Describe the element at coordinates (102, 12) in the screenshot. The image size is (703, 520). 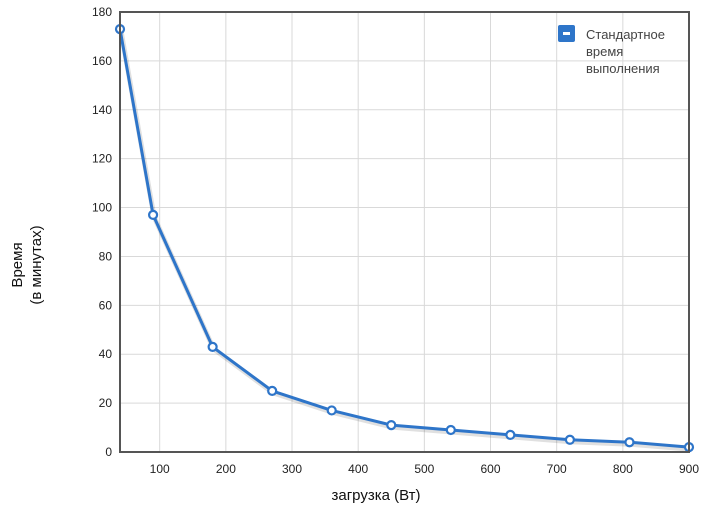
I see `y-tick-label: 180` at that location.